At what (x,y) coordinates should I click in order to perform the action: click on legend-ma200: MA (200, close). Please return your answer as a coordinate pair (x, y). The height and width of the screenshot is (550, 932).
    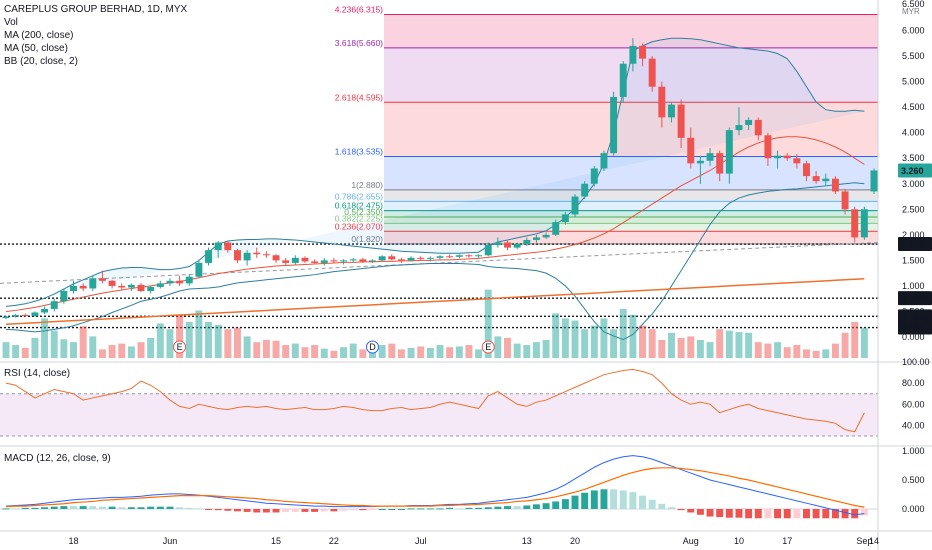
    Looking at the image, I should click on (39, 35).